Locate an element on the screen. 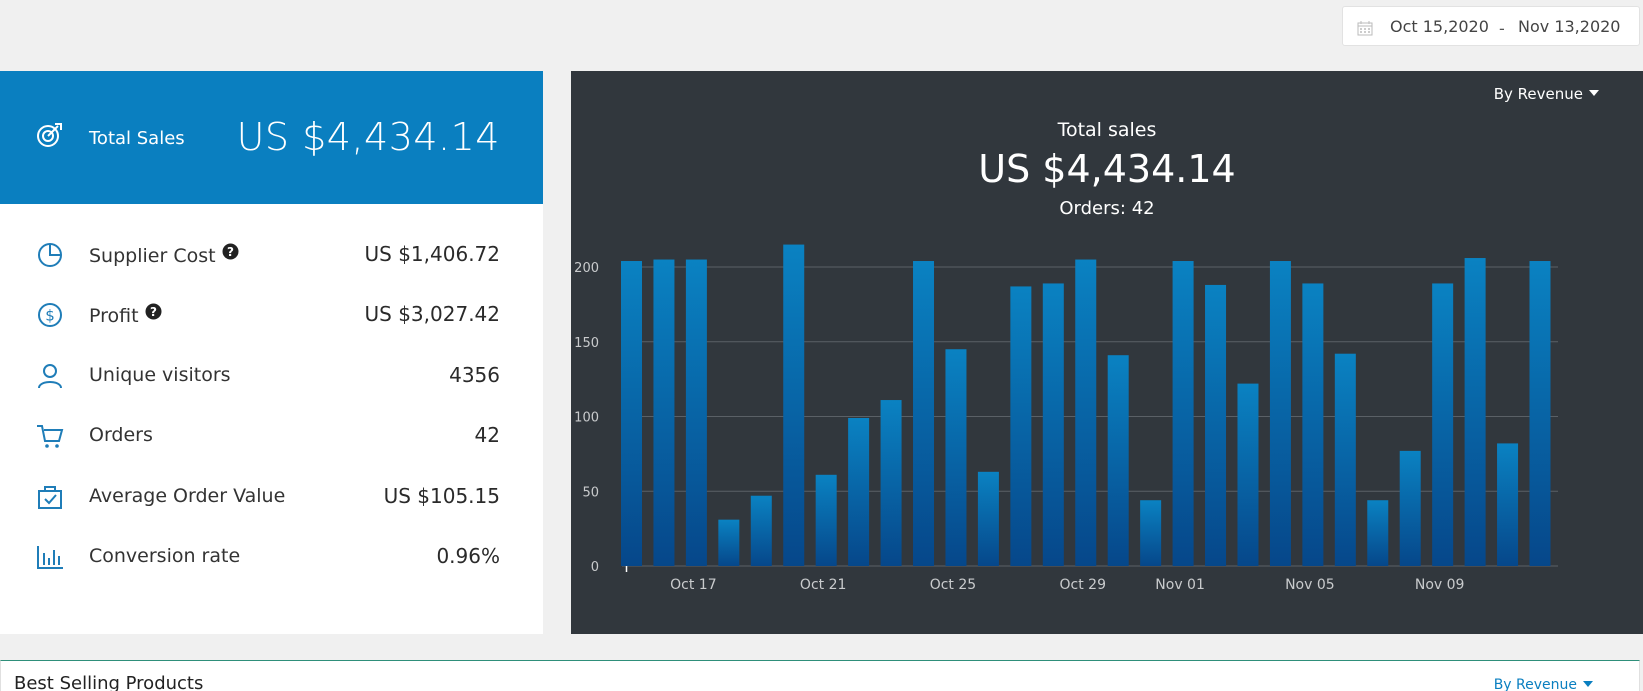 The height and width of the screenshot is (691, 1643). x-tick-label: Oct 21 is located at coordinates (823, 585).